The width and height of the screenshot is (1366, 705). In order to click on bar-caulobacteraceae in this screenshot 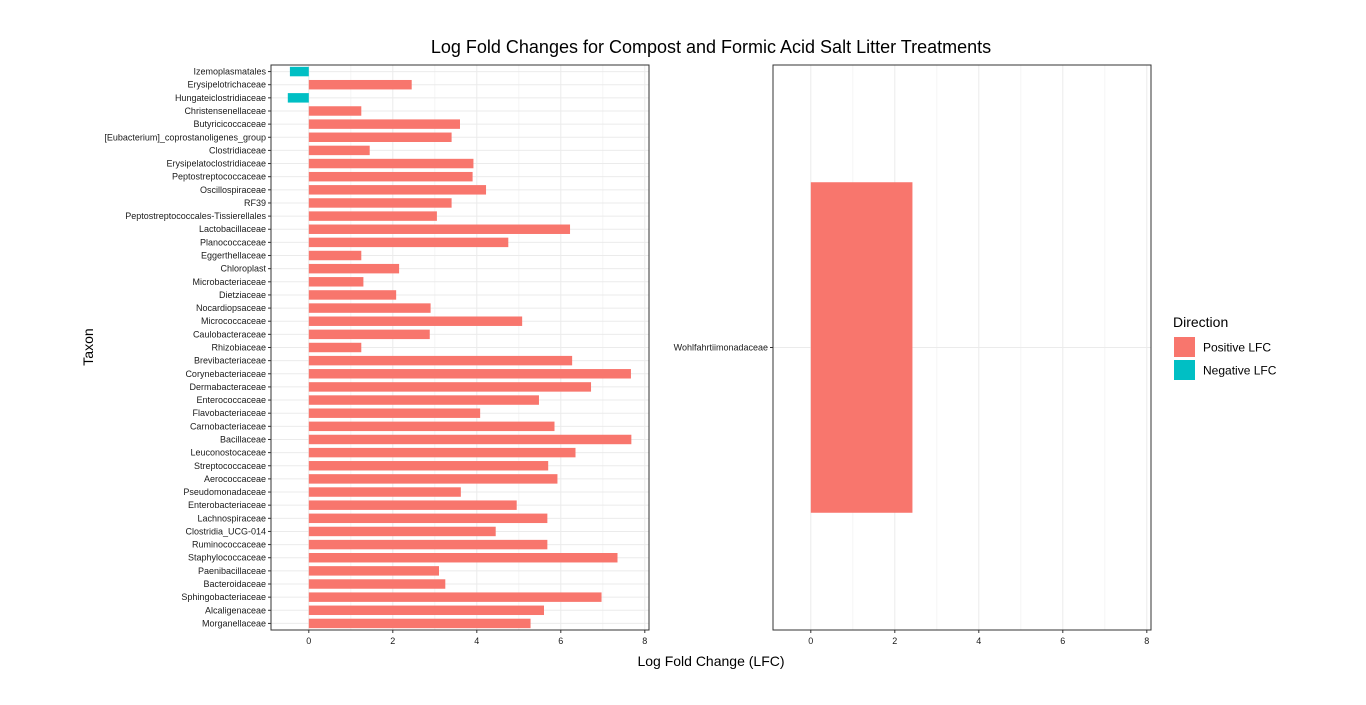, I will do `click(369, 334)`.